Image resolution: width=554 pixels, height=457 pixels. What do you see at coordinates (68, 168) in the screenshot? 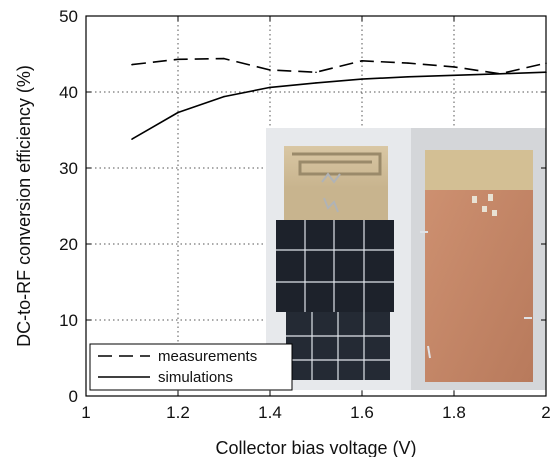
I see `y-tick-label: 30` at bounding box center [68, 168].